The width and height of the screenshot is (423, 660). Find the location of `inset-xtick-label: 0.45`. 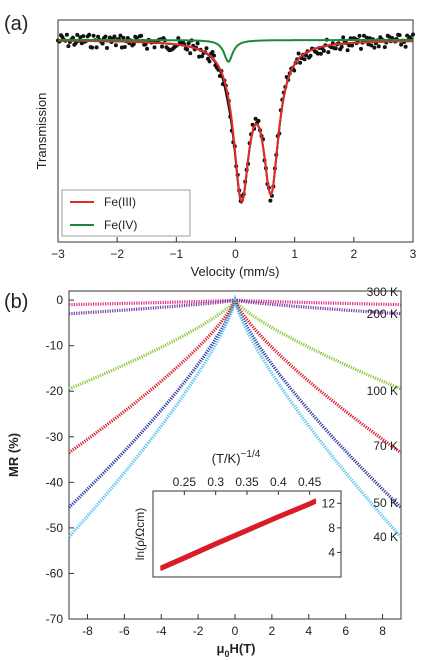

inset-xtick-label: 0.45 is located at coordinates (310, 482).